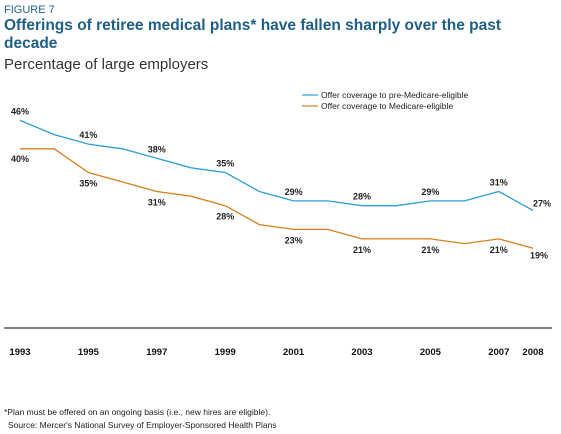  I want to click on figure-label: FIGURE 7, so click(29, 10).